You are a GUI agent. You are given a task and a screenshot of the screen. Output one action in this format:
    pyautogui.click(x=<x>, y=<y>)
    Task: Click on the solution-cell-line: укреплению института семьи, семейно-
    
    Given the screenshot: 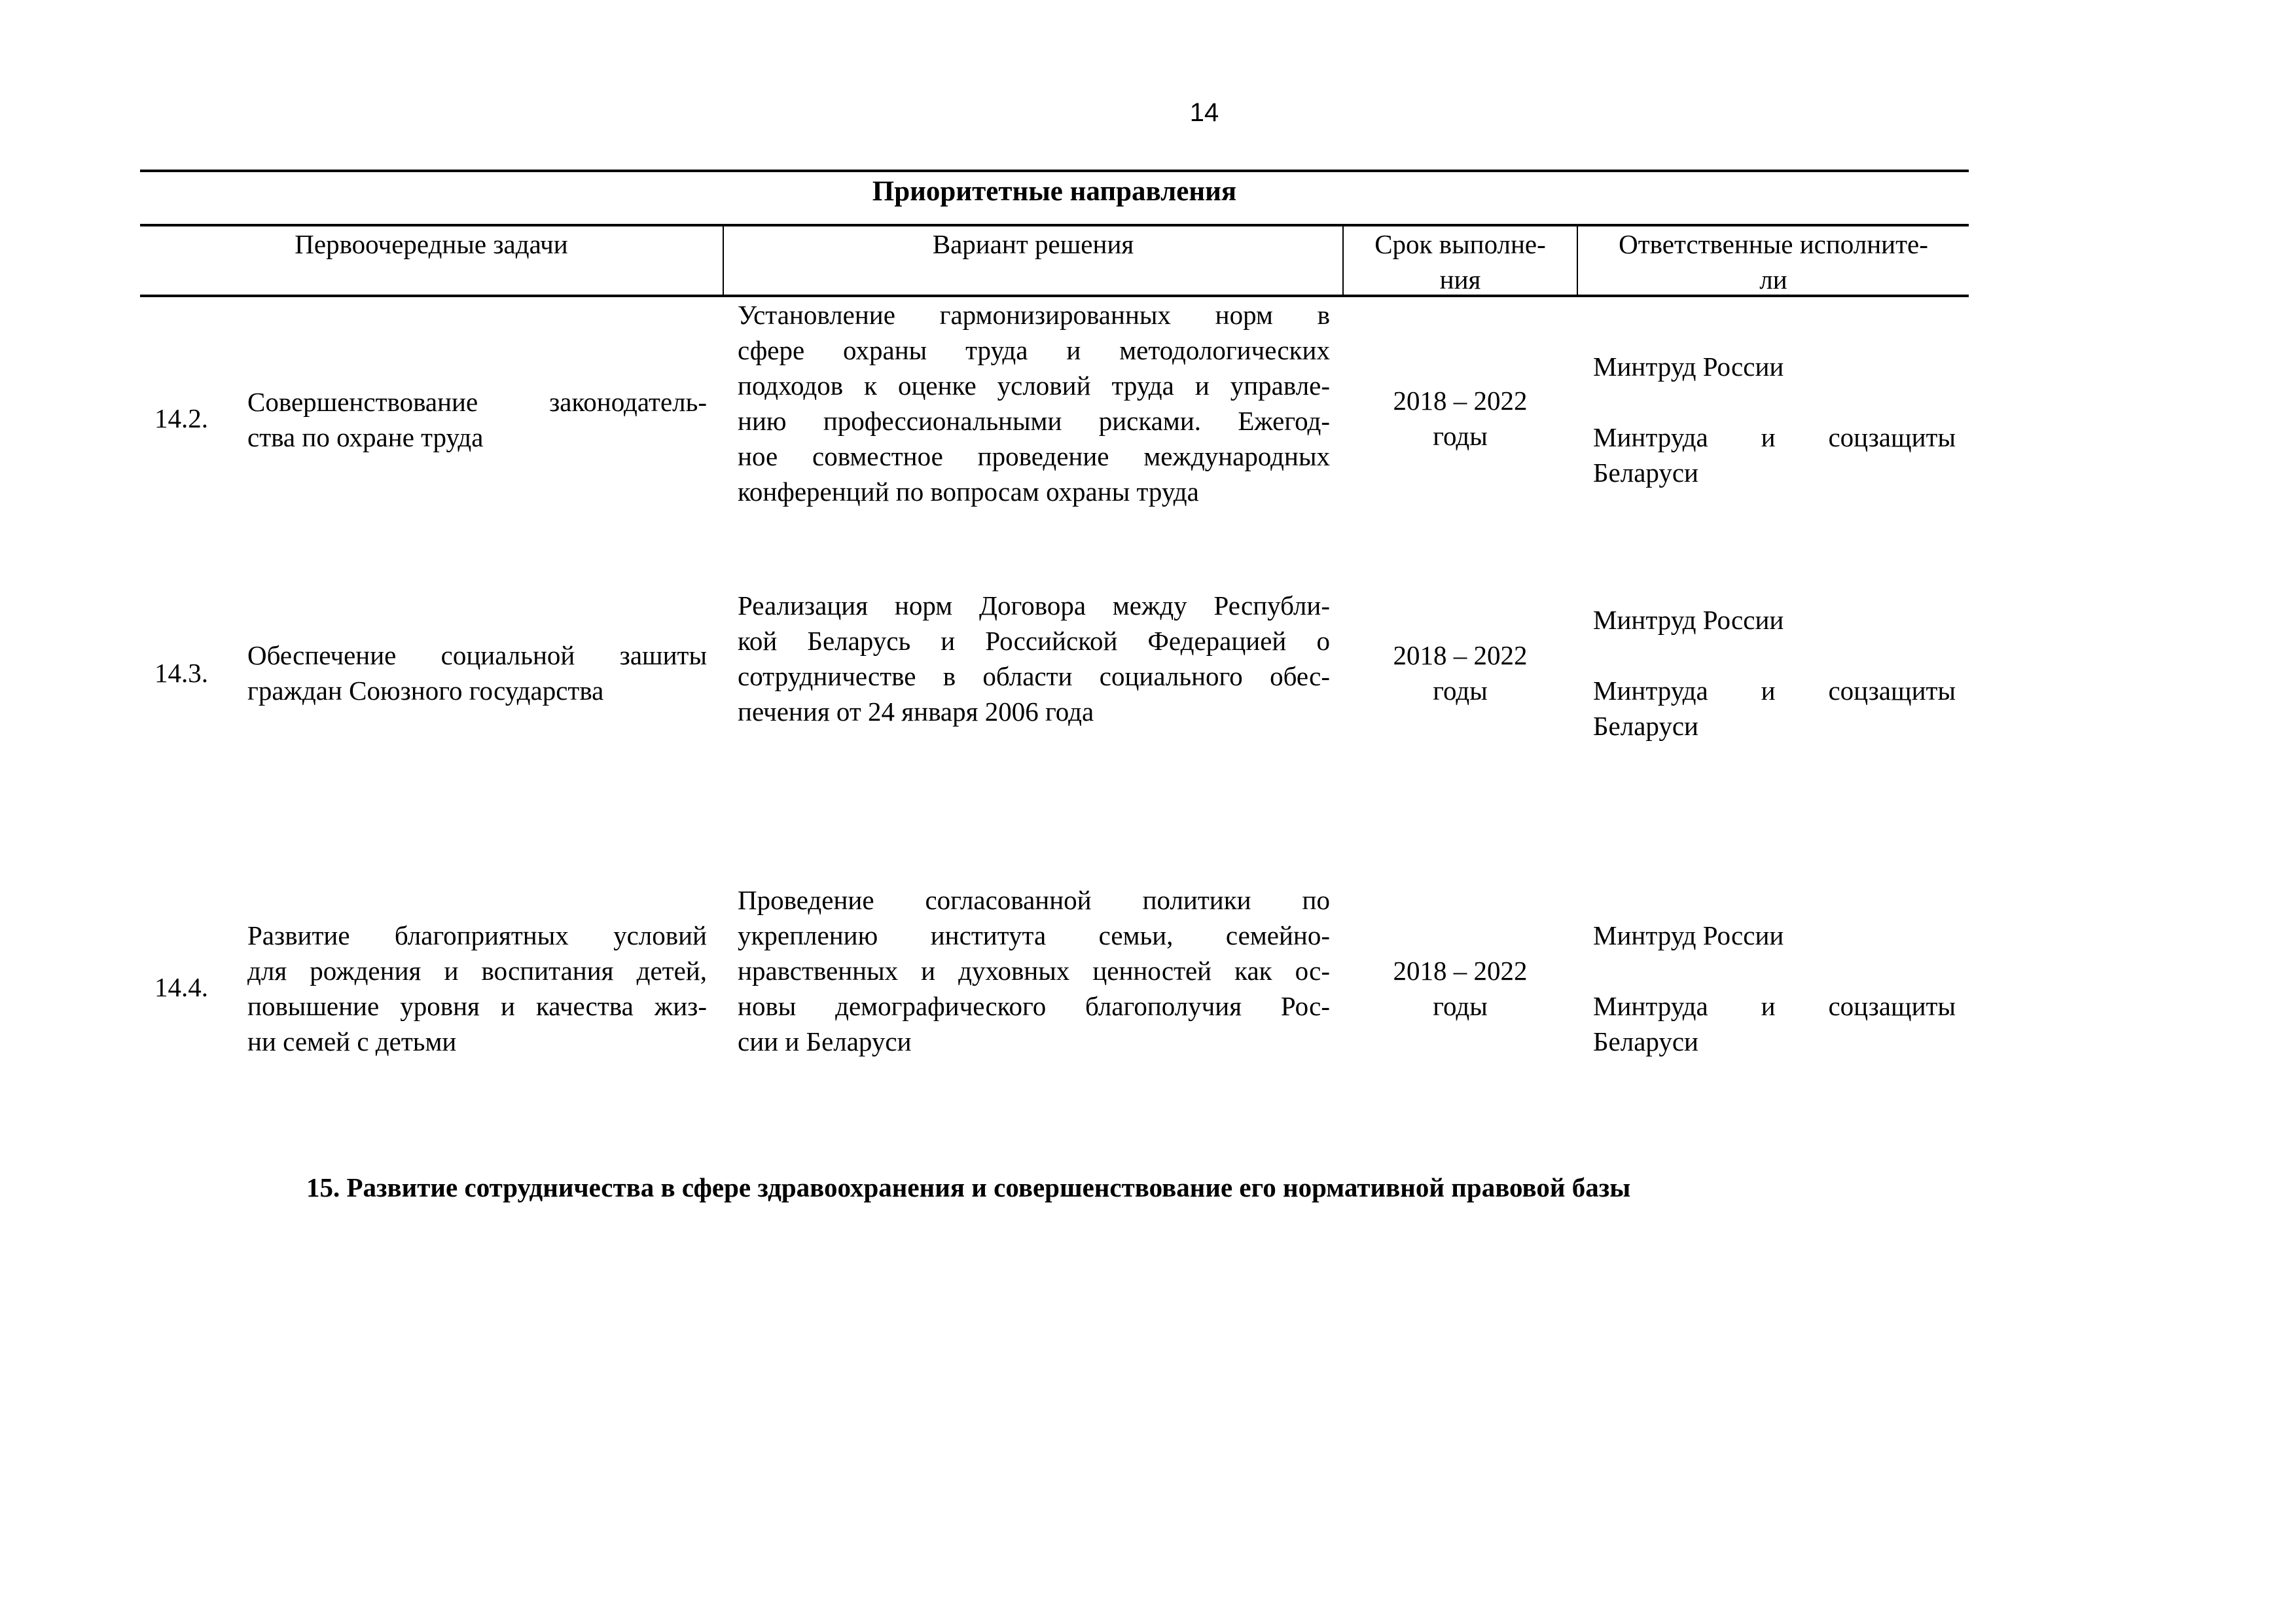 What is the action you would take?
    pyautogui.click(x=1034, y=935)
    